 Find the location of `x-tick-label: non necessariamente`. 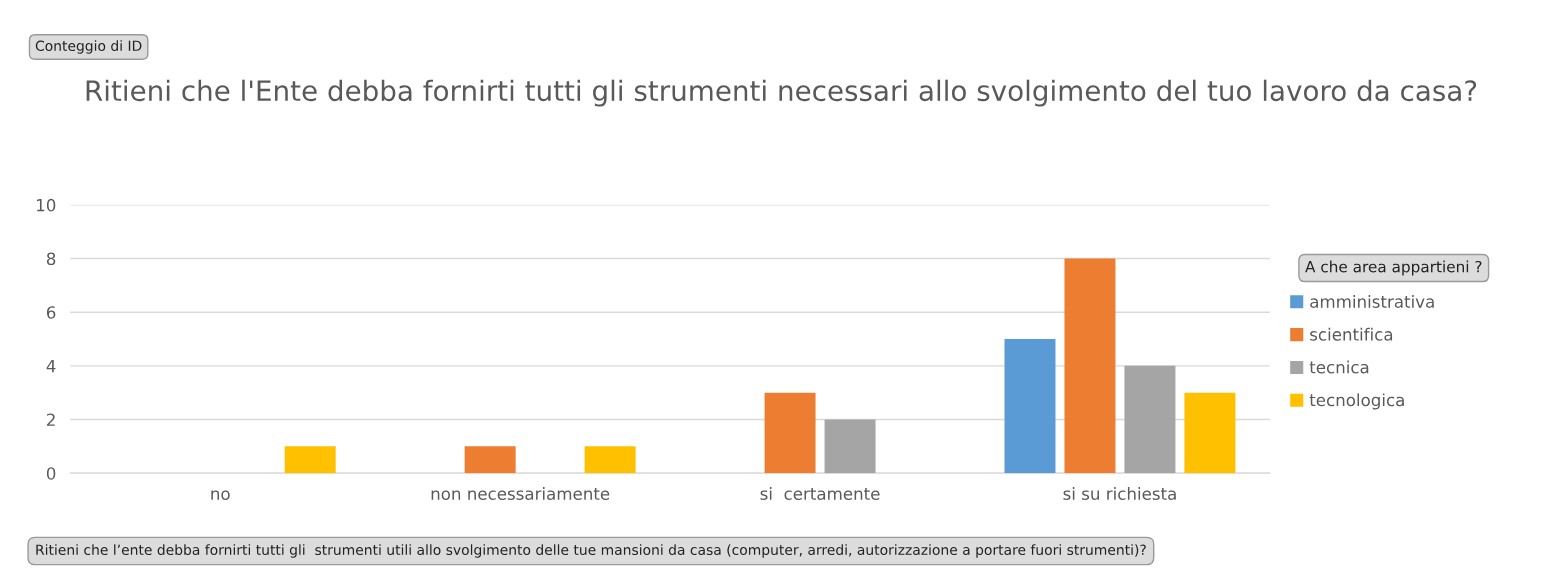

x-tick-label: non necessariamente is located at coordinates (520, 493).